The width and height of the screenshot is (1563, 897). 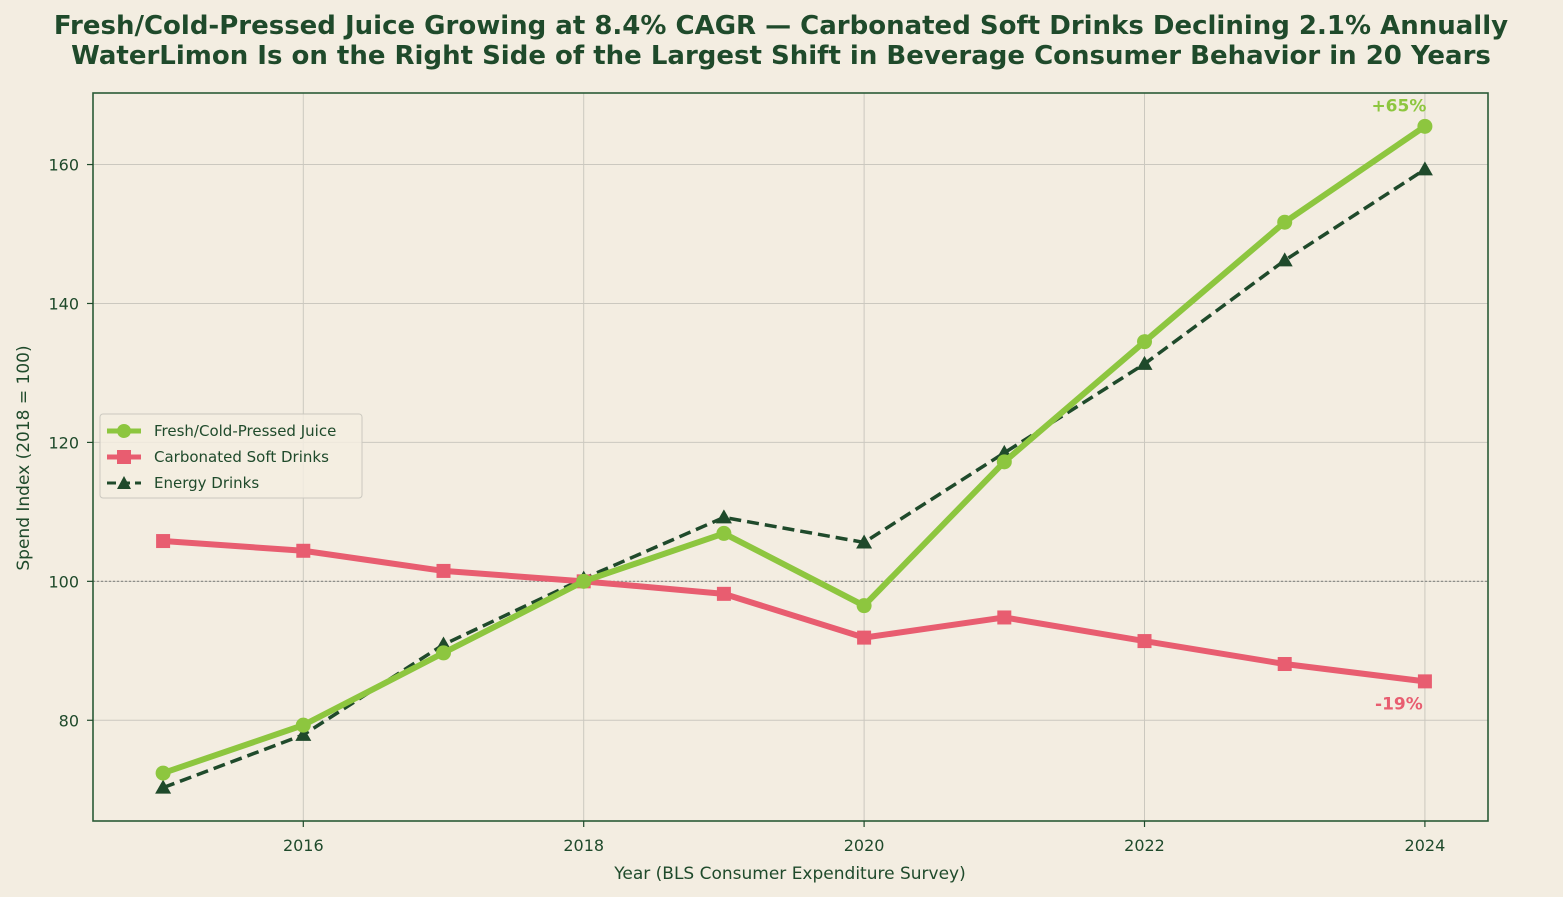 What do you see at coordinates (864, 845) in the screenshot?
I see `x-tick-label: 2020` at bounding box center [864, 845].